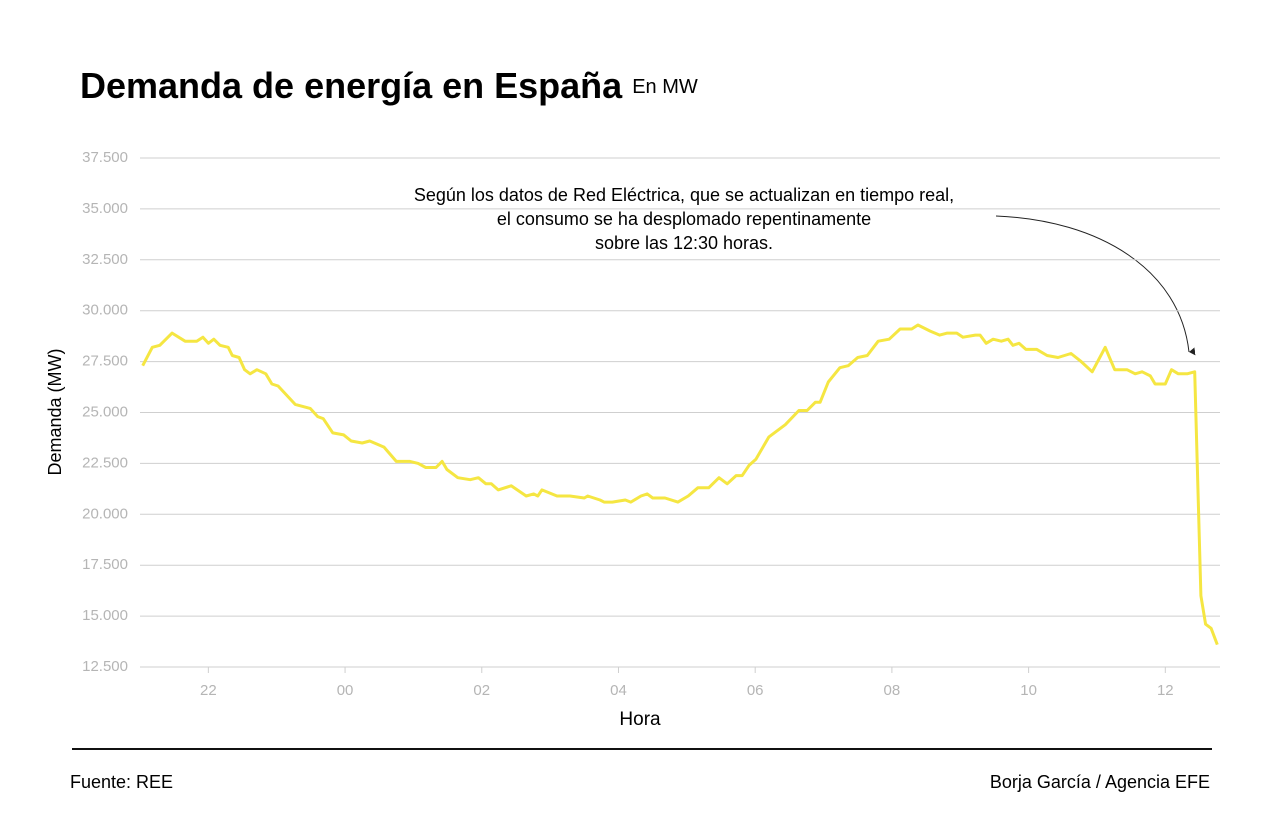 This screenshot has height=822, width=1280. Describe the element at coordinates (345, 690) in the screenshot. I see `x-tick-label: 00` at that location.